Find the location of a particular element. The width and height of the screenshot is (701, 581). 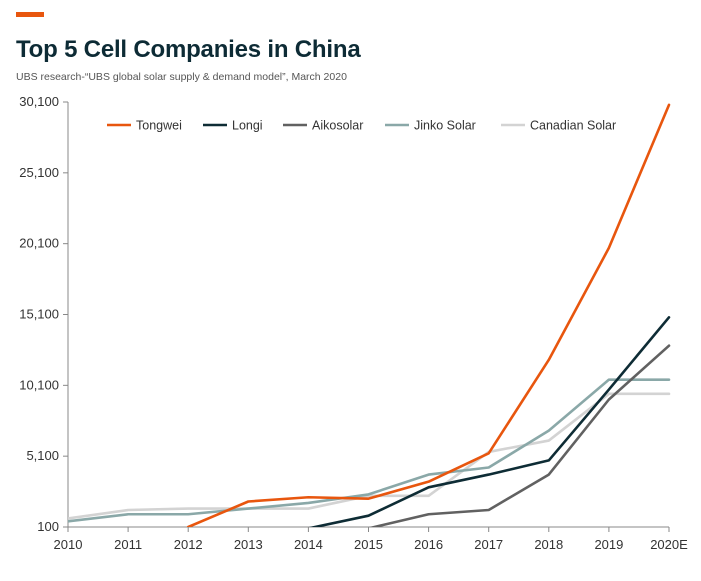

y-tick-label: 10,100 is located at coordinates (39, 384).